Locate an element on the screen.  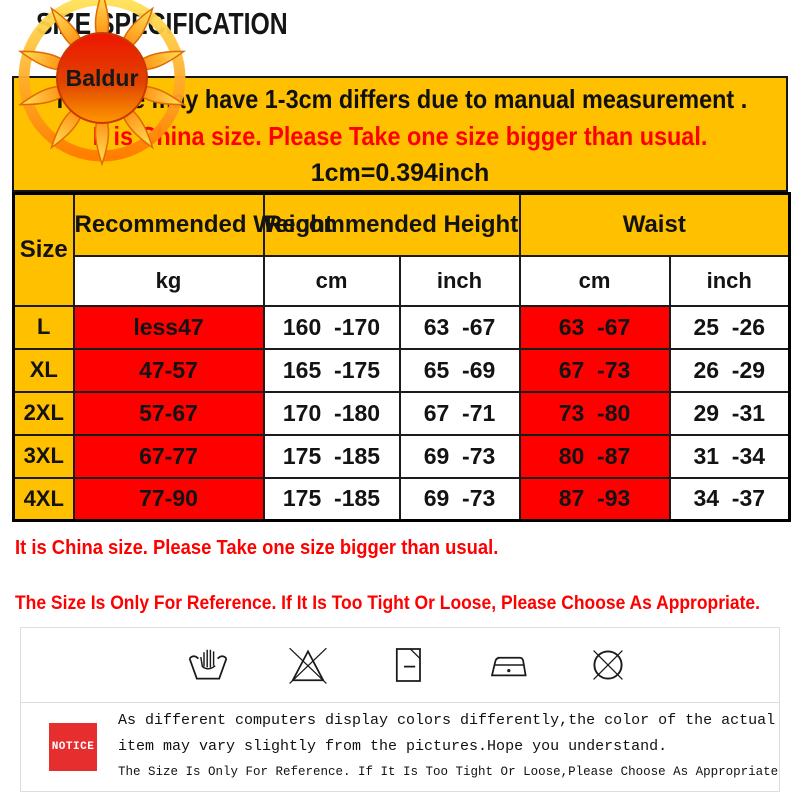
notice-badge: NOTICE is located at coordinates (73, 747).